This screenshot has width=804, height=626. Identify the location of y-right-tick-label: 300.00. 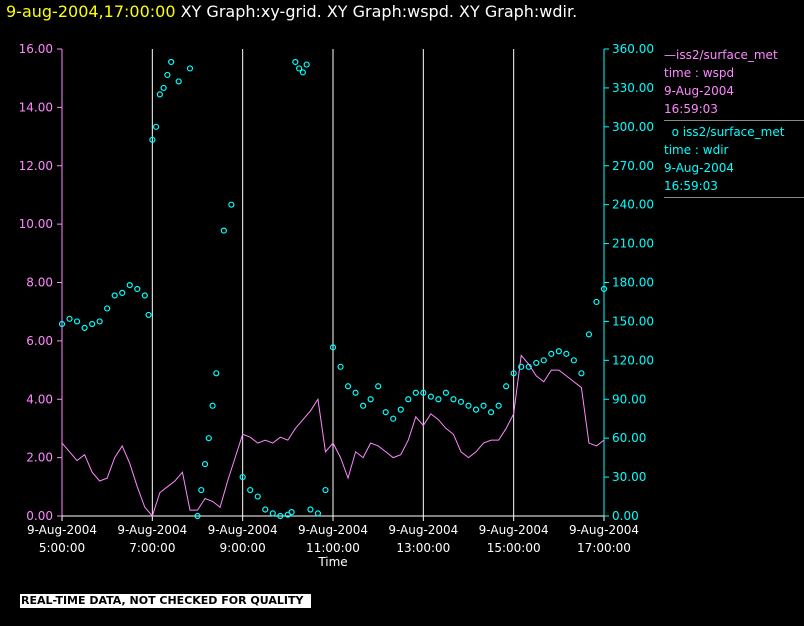
(633, 127).